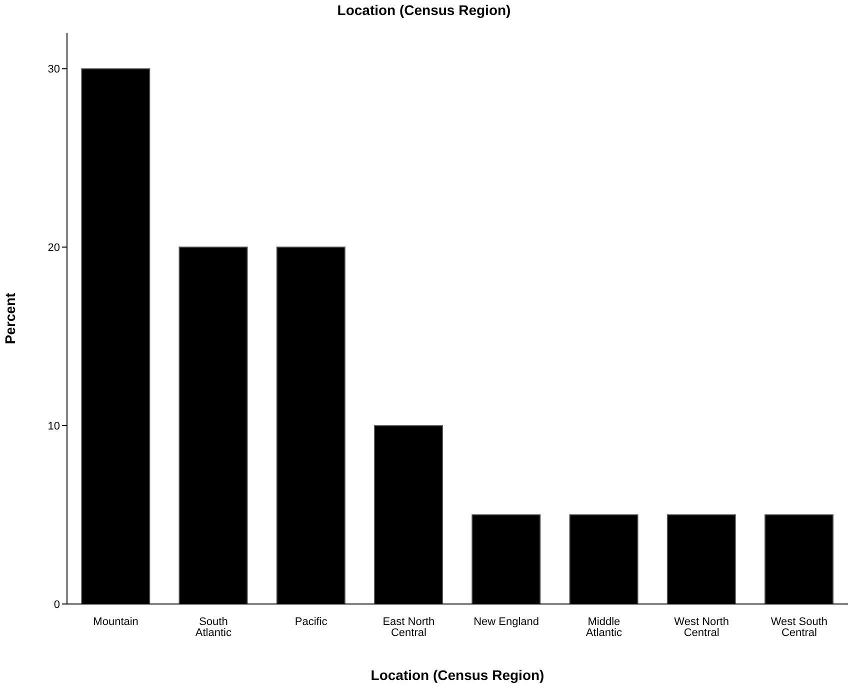 The width and height of the screenshot is (864, 692). I want to click on x-tick-label: West North Central, so click(701, 627).